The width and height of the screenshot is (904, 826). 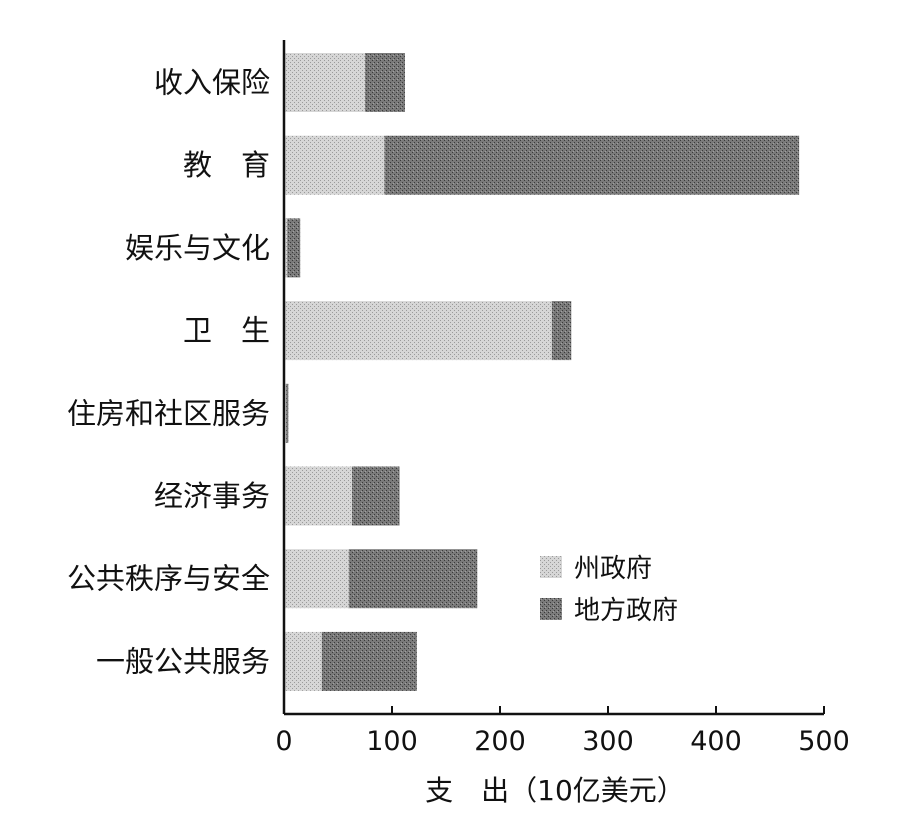 I want to click on category-label: 一般公共服务, so click(x=183, y=661).